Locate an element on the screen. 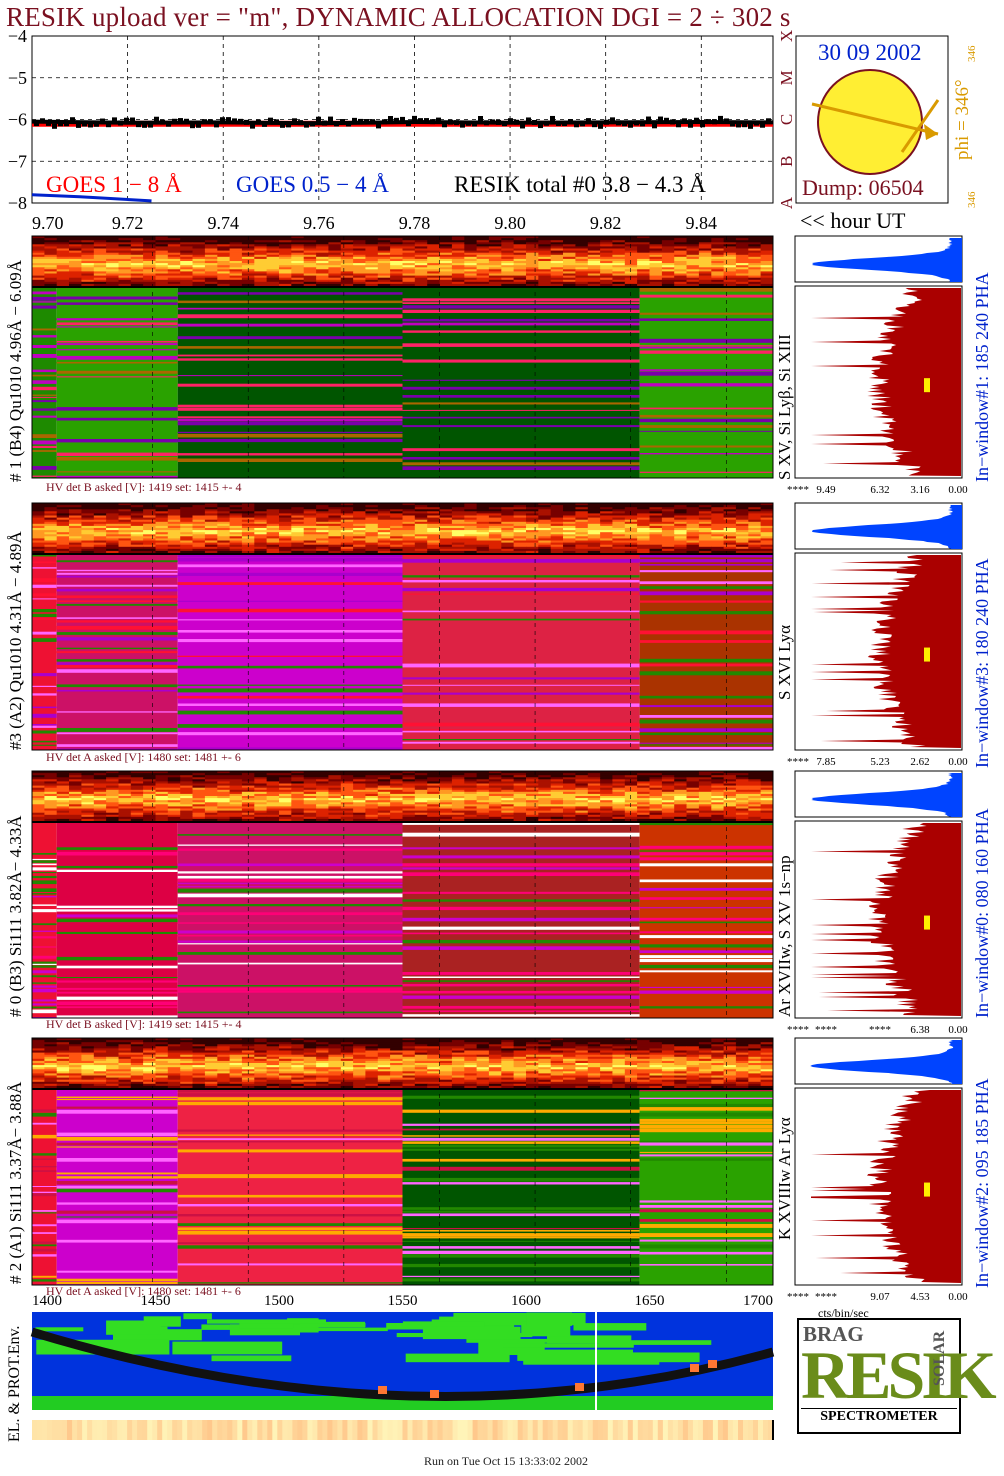 The width and height of the screenshot is (1004, 1476). flare-class-letter: M is located at coordinates (786, 77).